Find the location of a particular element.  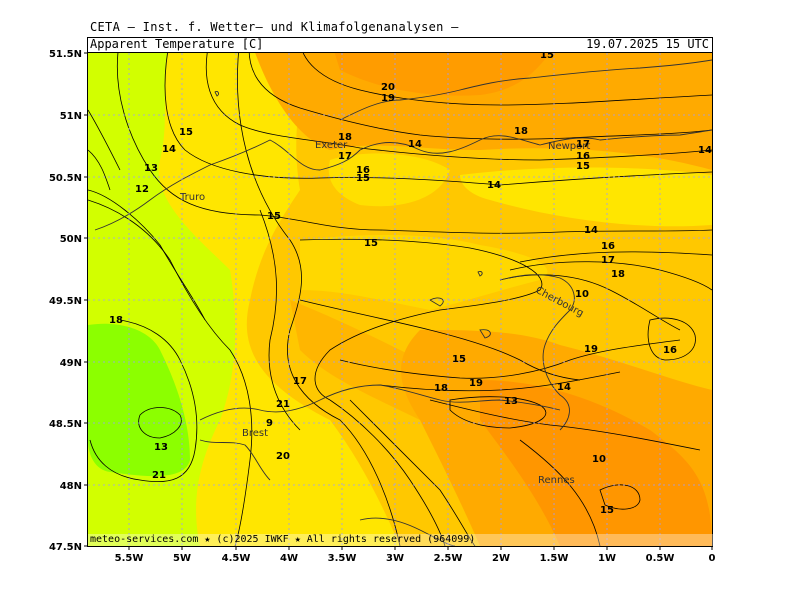

lat-label: 48N is located at coordinates (71, 486).